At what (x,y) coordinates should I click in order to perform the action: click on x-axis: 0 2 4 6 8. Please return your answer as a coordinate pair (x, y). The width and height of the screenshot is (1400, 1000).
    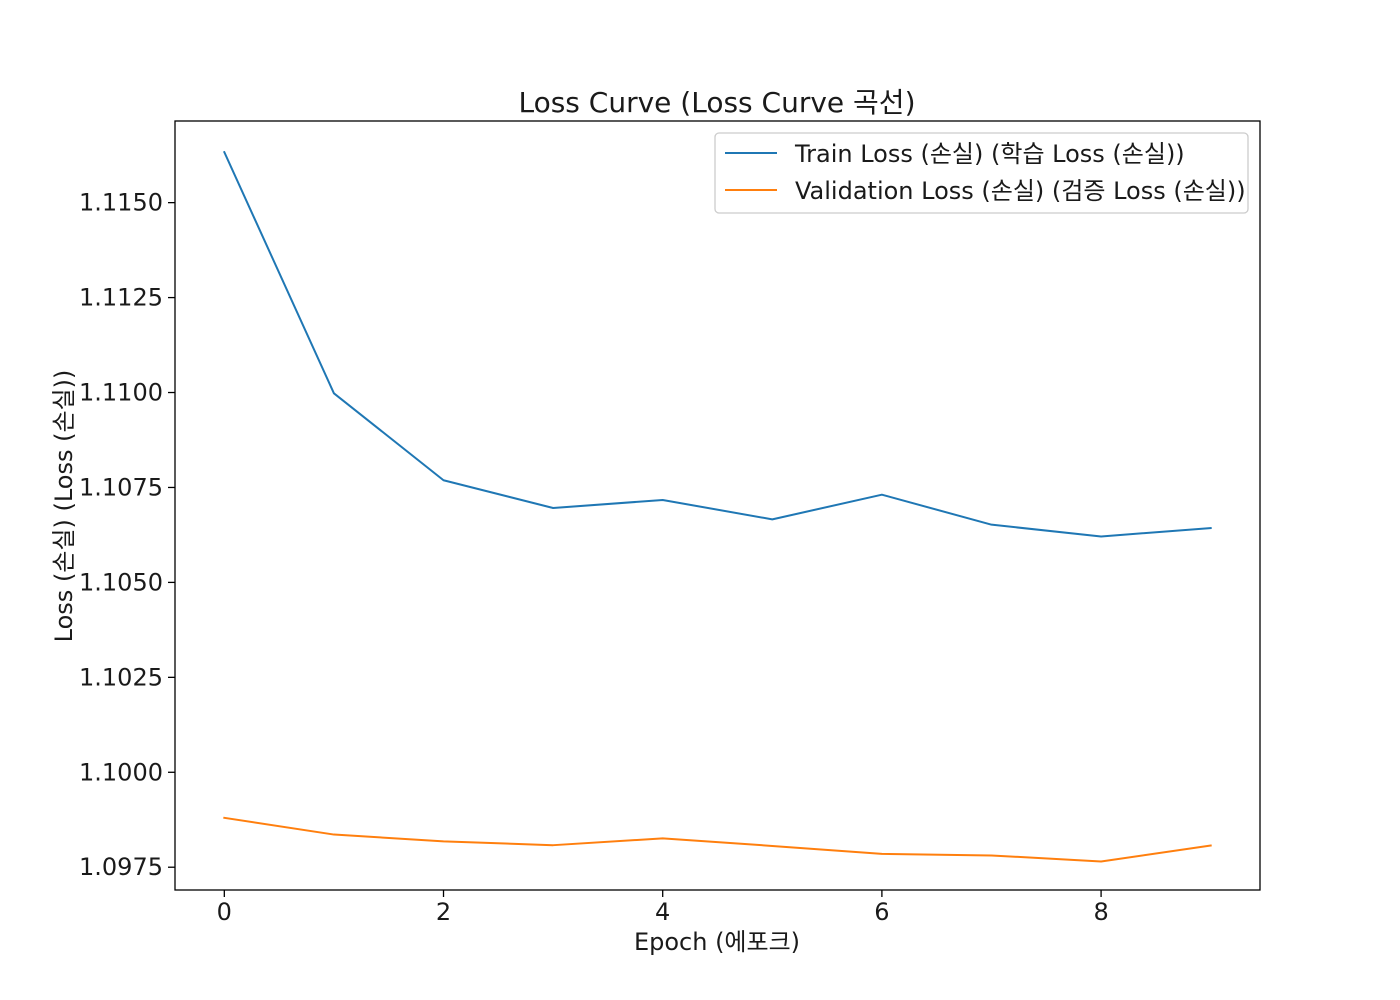
    Looking at the image, I should click on (663, 908).